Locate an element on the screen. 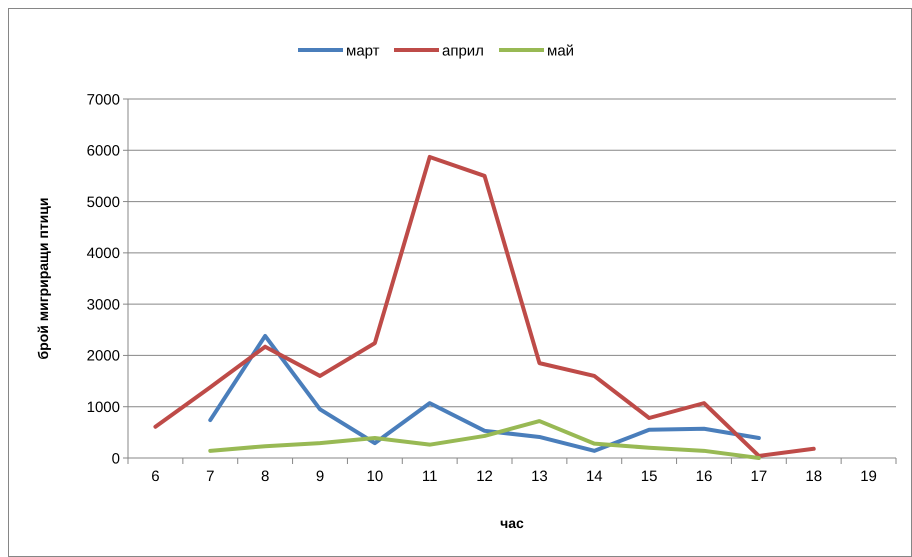 This screenshot has width=912, height=557. y-tick-label: 5000 is located at coordinates (103, 202).